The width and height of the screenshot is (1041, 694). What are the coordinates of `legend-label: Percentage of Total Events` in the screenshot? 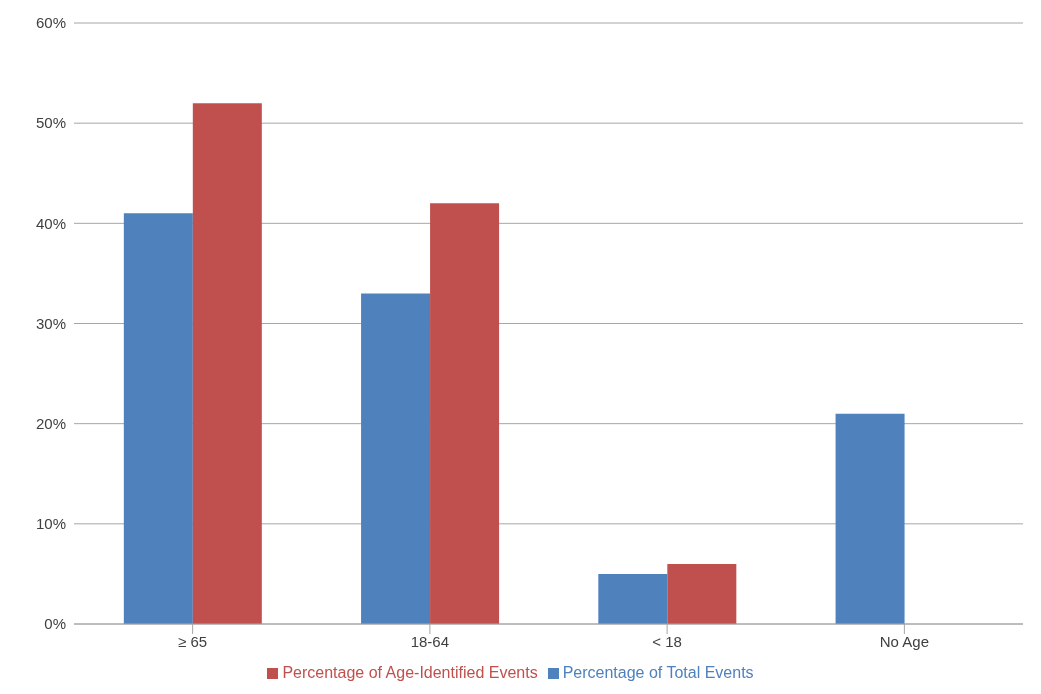 It's located at (658, 672).